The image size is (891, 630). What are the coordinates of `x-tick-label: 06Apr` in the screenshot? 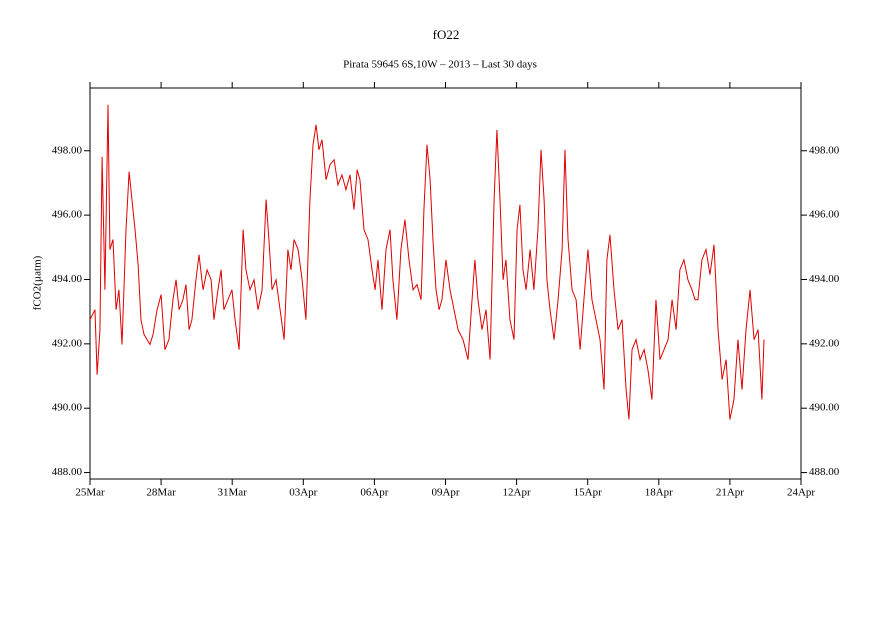 It's located at (374, 493).